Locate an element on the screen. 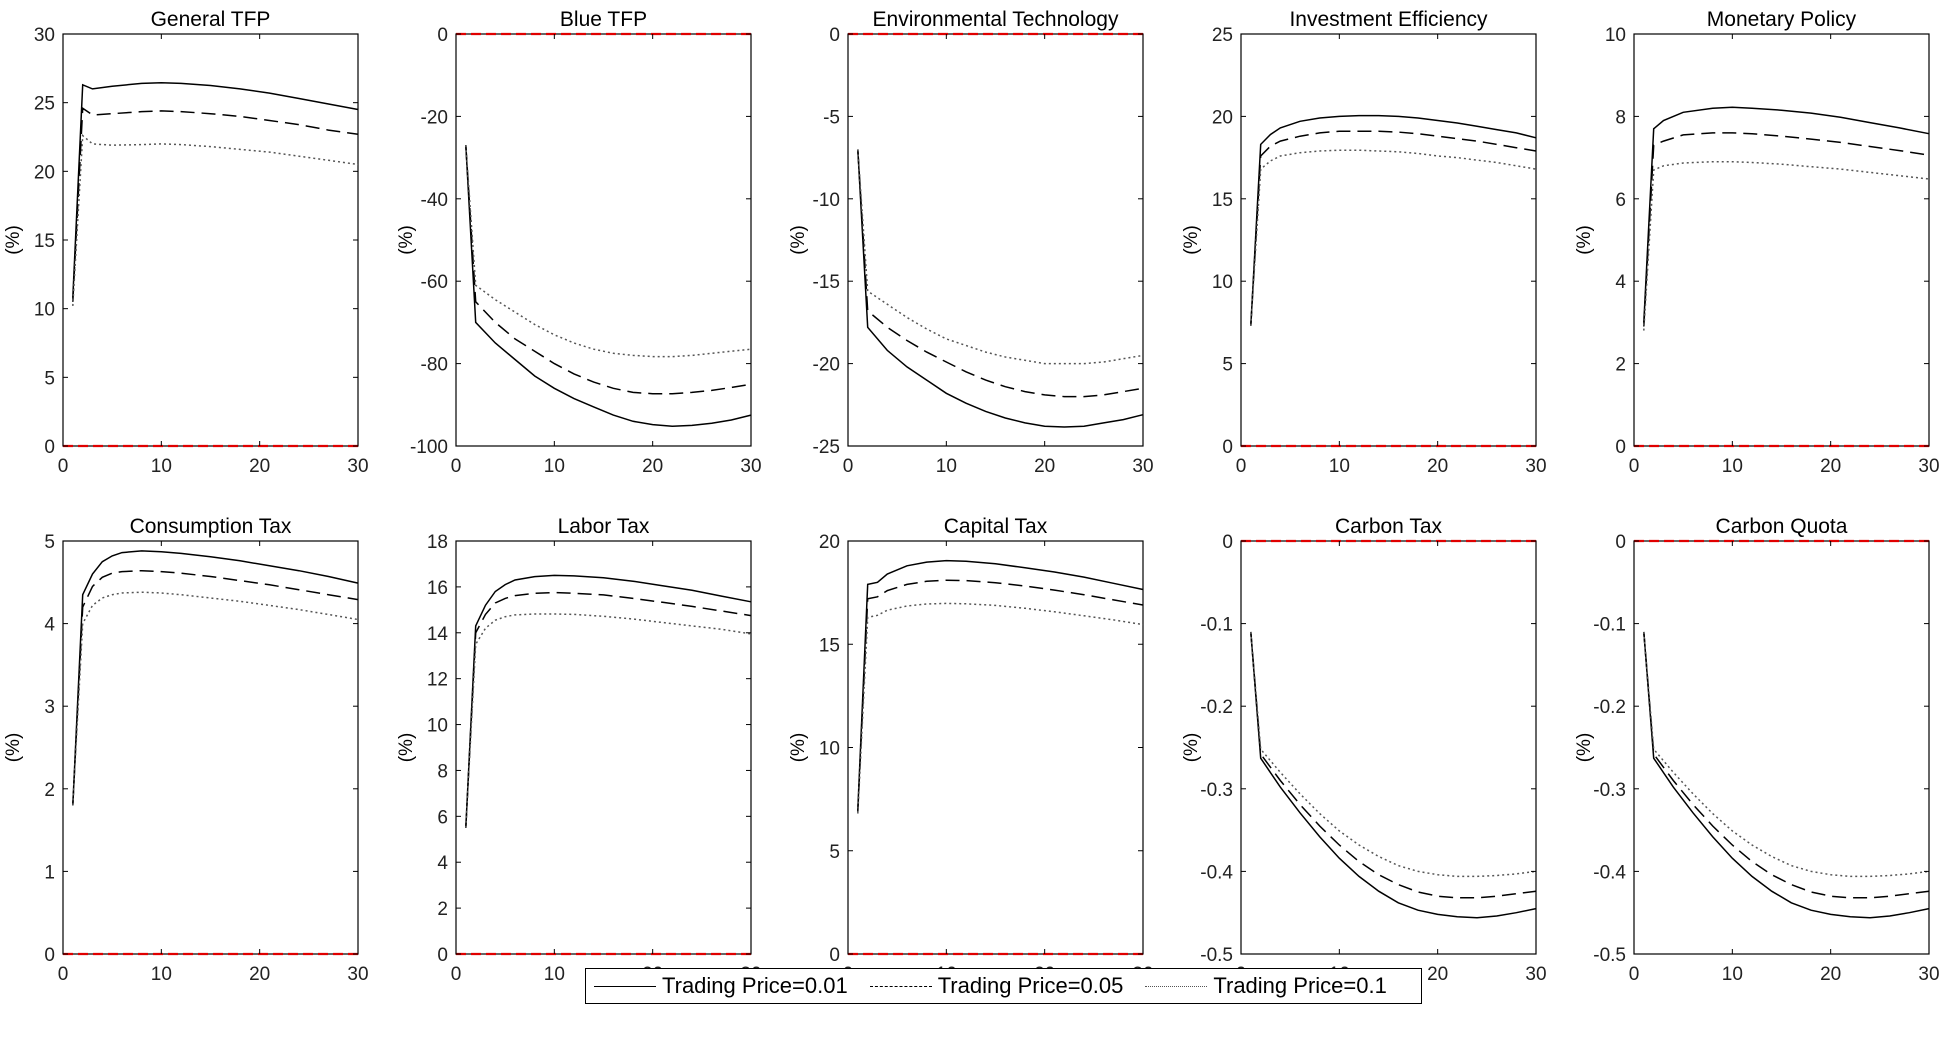 This screenshot has width=1949, height=1039. y-tick-label: -15 is located at coordinates (826, 282).